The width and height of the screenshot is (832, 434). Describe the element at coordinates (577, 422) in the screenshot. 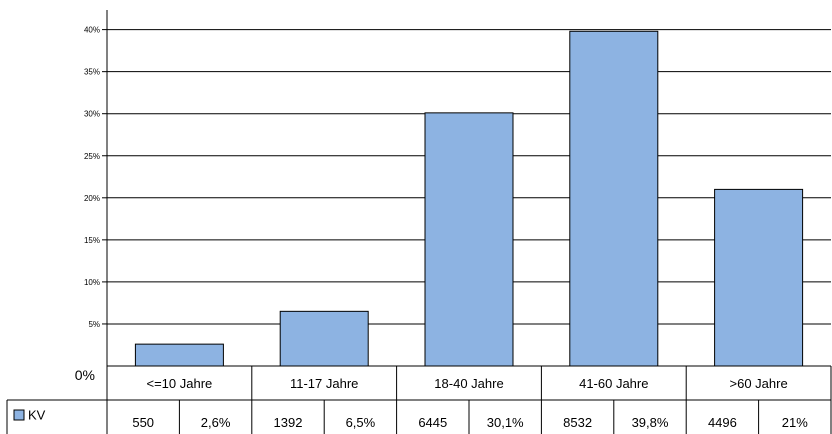

I see `count-cell: 8532` at that location.